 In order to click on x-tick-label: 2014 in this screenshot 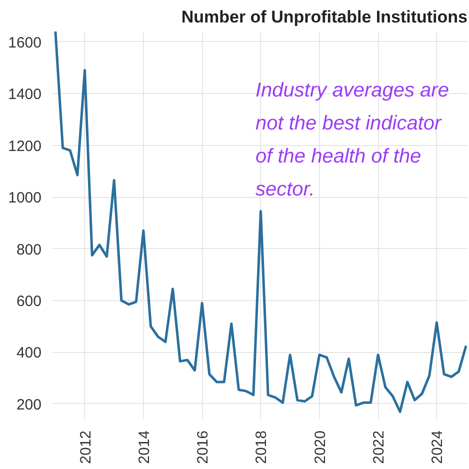, I will do `click(144, 447)`.